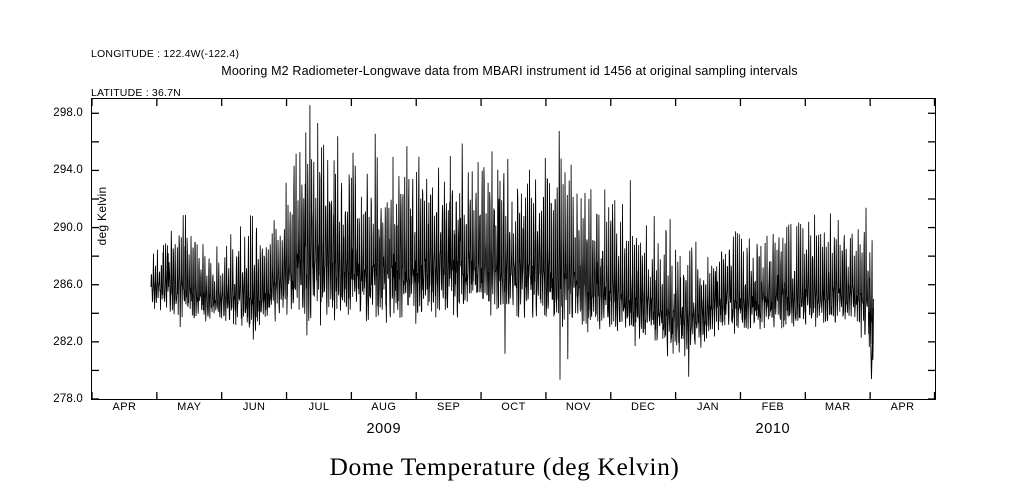  I want to click on final-low-spike, so click(871, 328).